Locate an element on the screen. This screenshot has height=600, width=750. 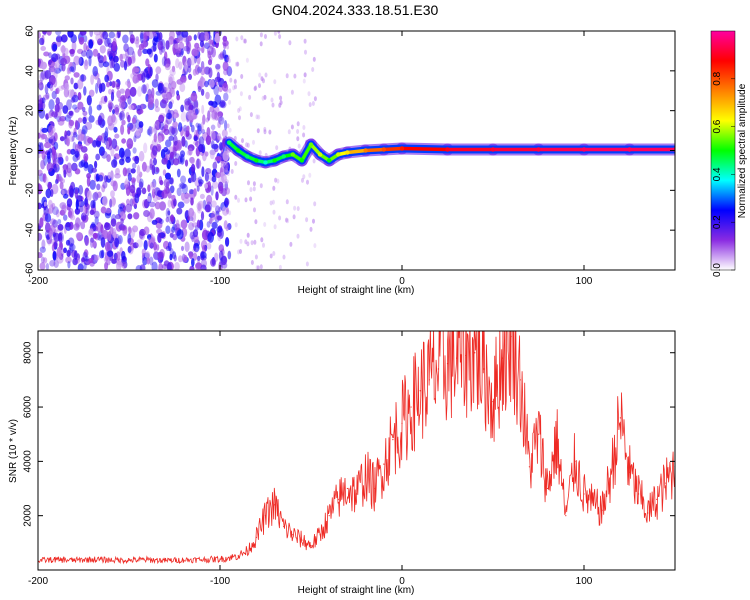
colorbar-label: Normalized spectral amplitude is located at coordinates (742, 150).